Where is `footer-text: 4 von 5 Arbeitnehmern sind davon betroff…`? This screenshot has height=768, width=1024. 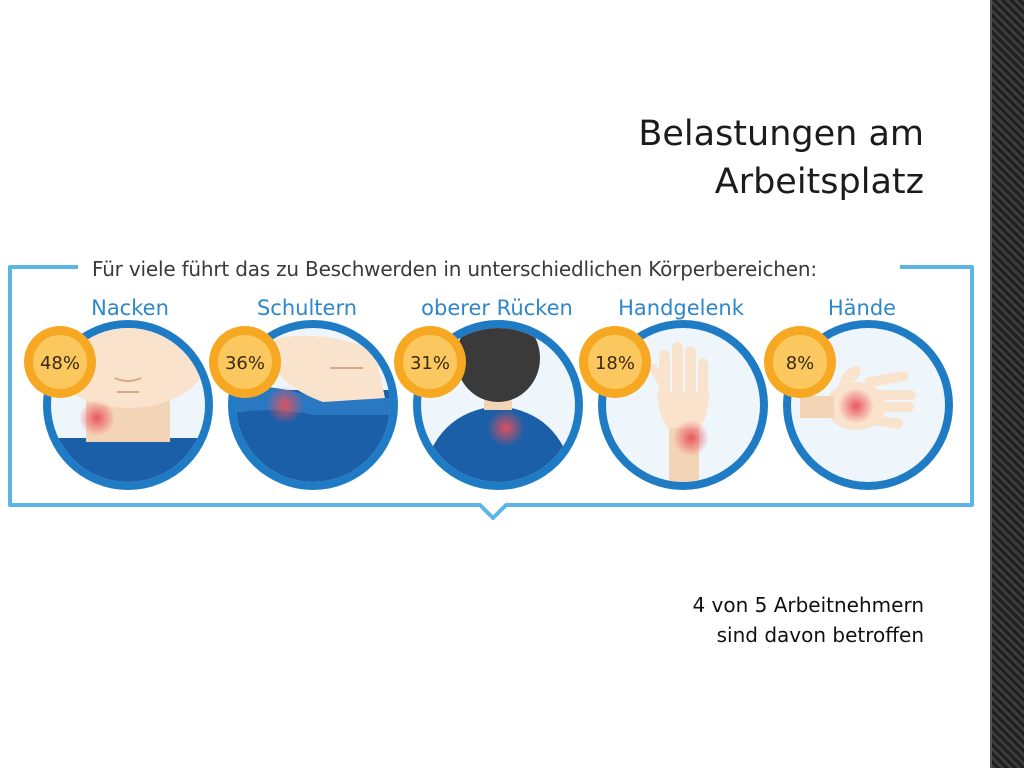 footer-text: 4 von 5 Arbeitnehmern sind davon betroff… is located at coordinates (724, 620).